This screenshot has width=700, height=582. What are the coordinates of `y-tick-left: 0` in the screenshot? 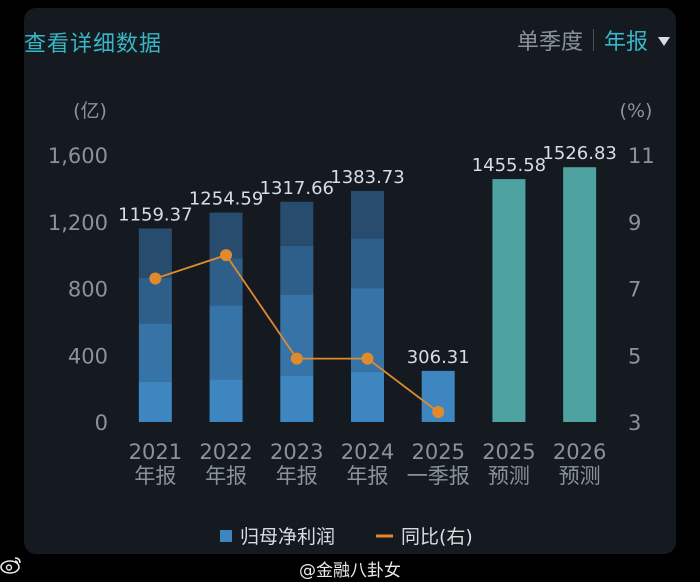 It's located at (101, 423).